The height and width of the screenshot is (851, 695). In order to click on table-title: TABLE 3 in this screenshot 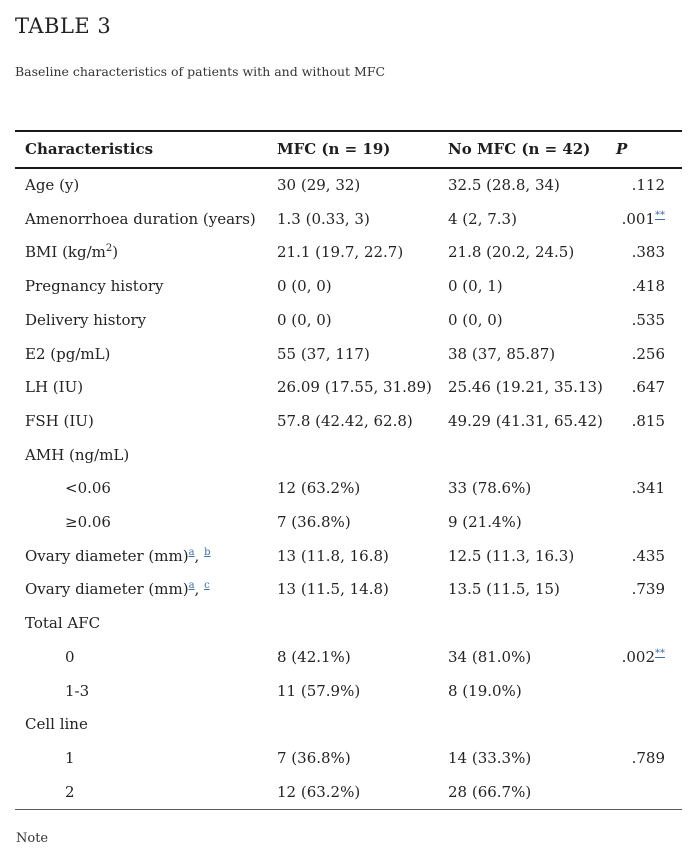, I will do `click(63, 26)`.